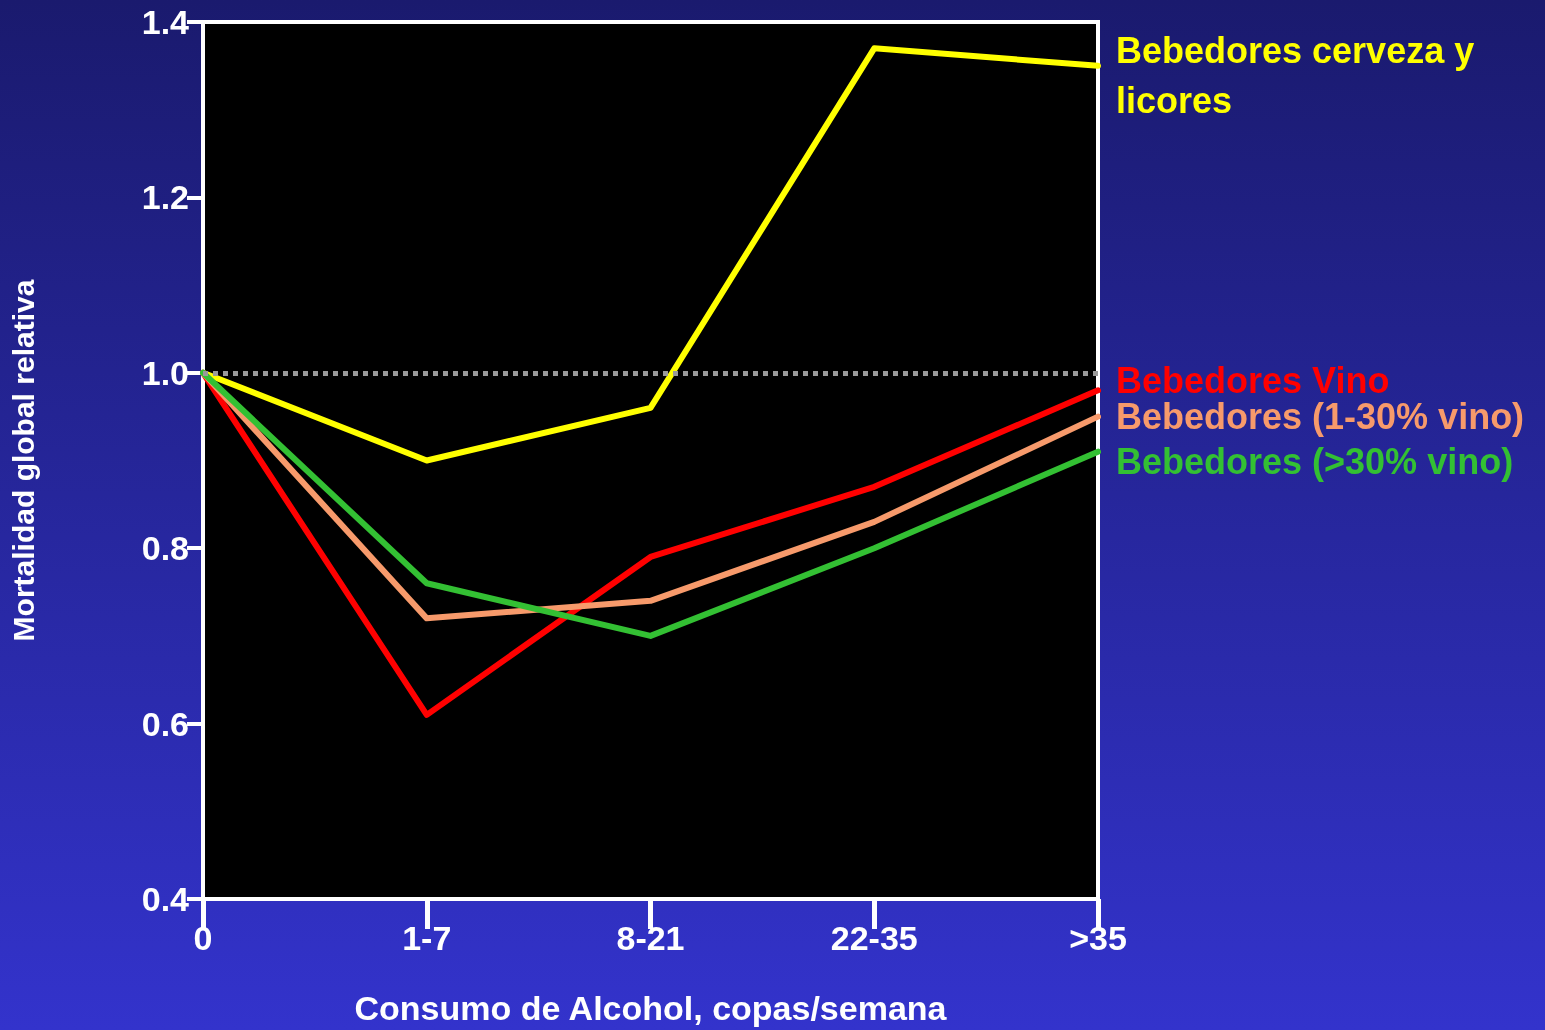 This screenshot has width=1545, height=1030. Describe the element at coordinates (1300, 76) in the screenshot. I see `series-label: Bebedores cerveza y licores` at that location.